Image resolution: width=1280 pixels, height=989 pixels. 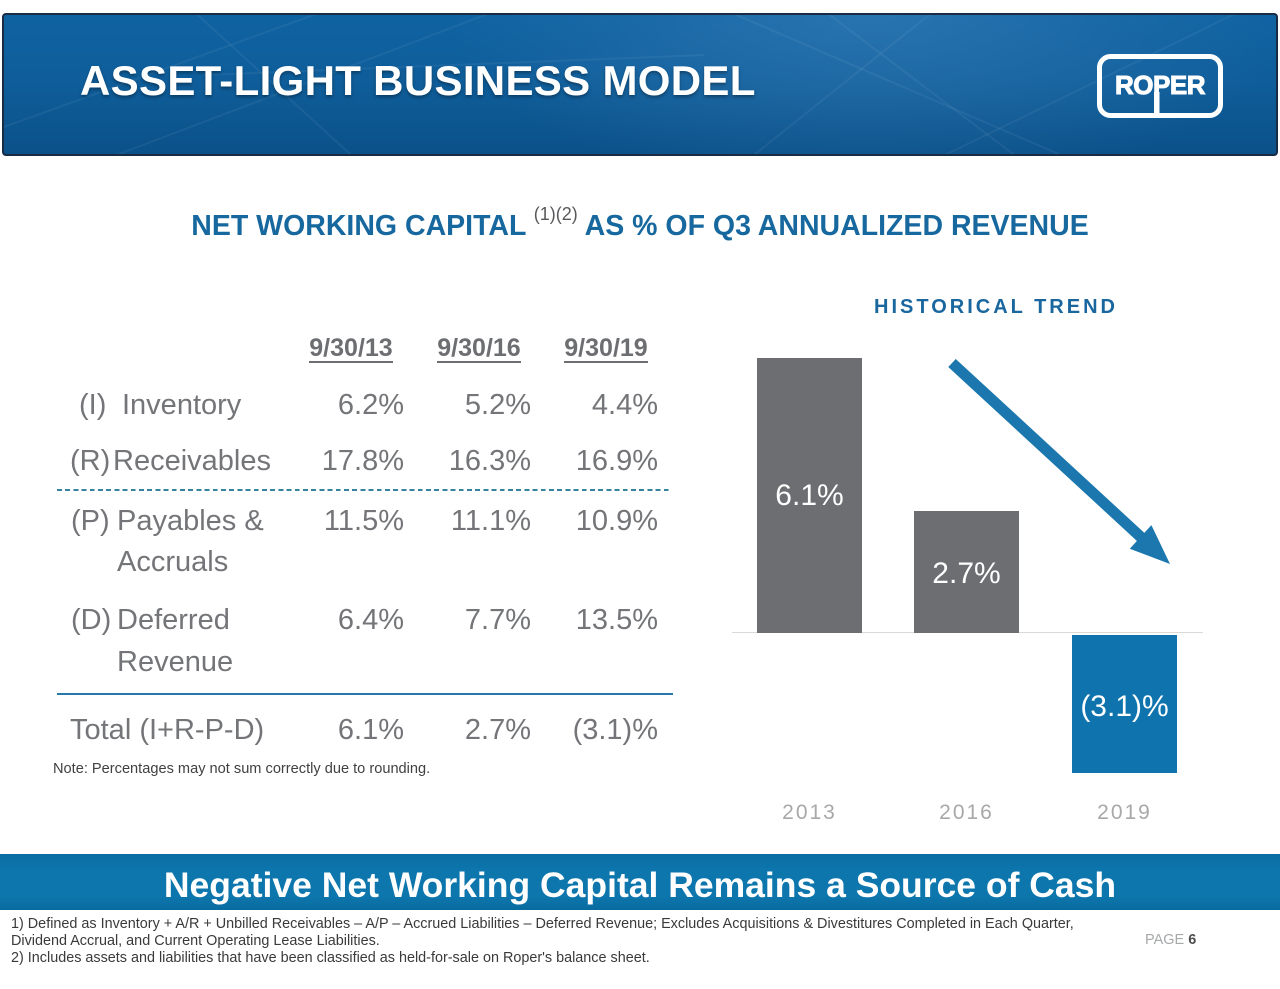 I want to click on svg-text: ROPER, so click(x=1160, y=85).